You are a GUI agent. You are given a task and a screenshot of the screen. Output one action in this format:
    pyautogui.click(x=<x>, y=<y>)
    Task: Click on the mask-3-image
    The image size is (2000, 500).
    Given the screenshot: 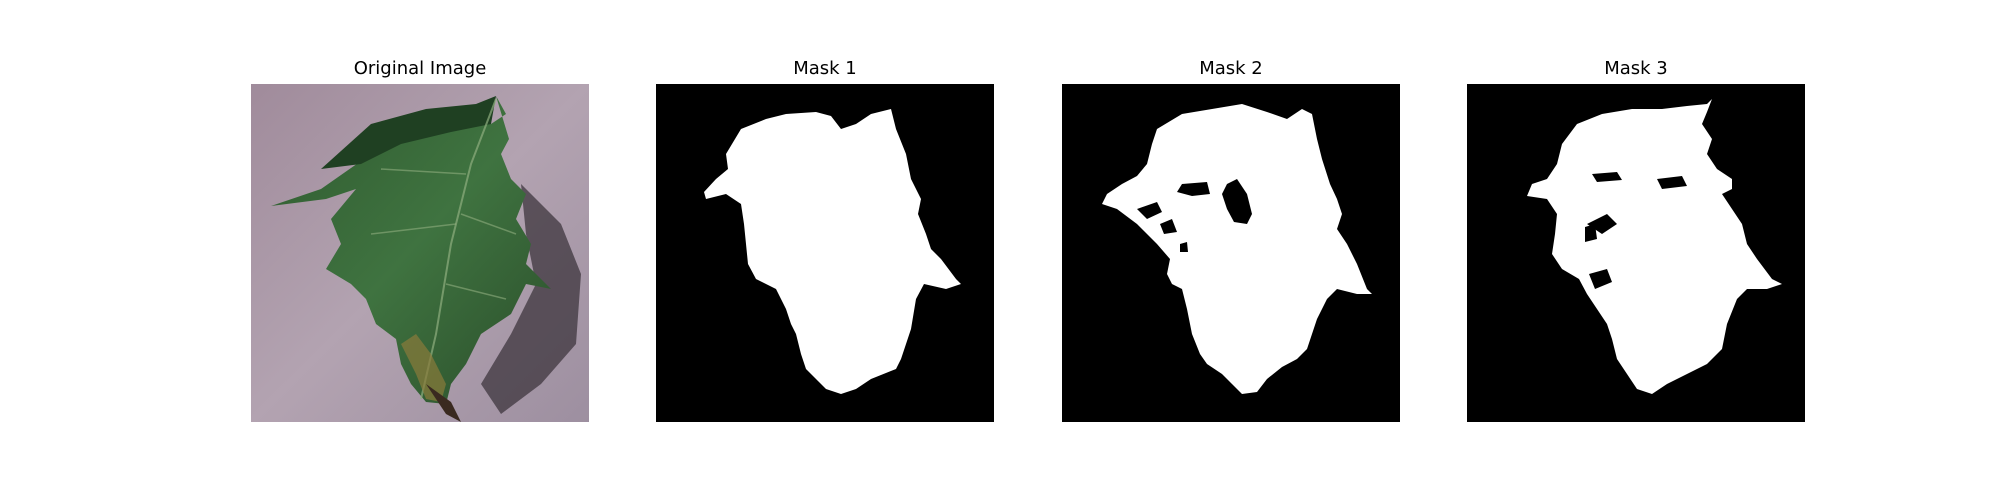 What is the action you would take?
    pyautogui.click(x=1636, y=253)
    